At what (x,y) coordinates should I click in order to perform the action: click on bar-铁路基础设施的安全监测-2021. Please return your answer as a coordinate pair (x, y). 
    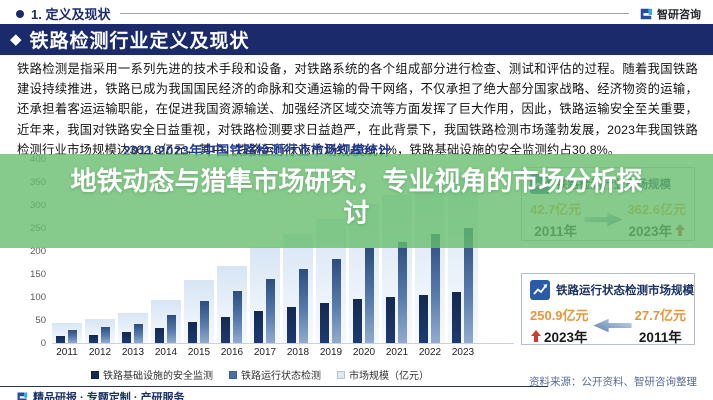
    Looking at the image, I should click on (390, 319).